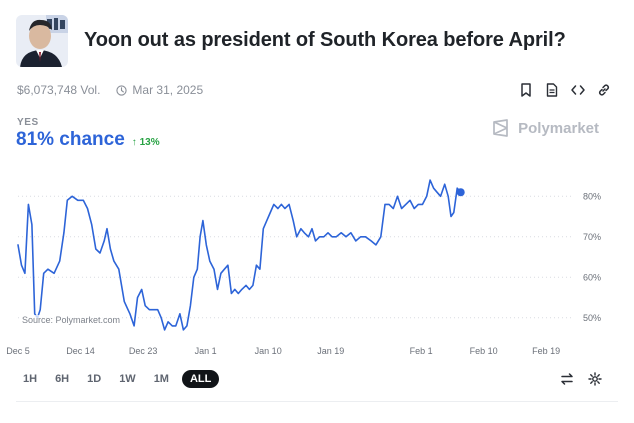 The image size is (634, 423). Describe the element at coordinates (578, 90) in the screenshot. I see `embed-code-icon` at that location.